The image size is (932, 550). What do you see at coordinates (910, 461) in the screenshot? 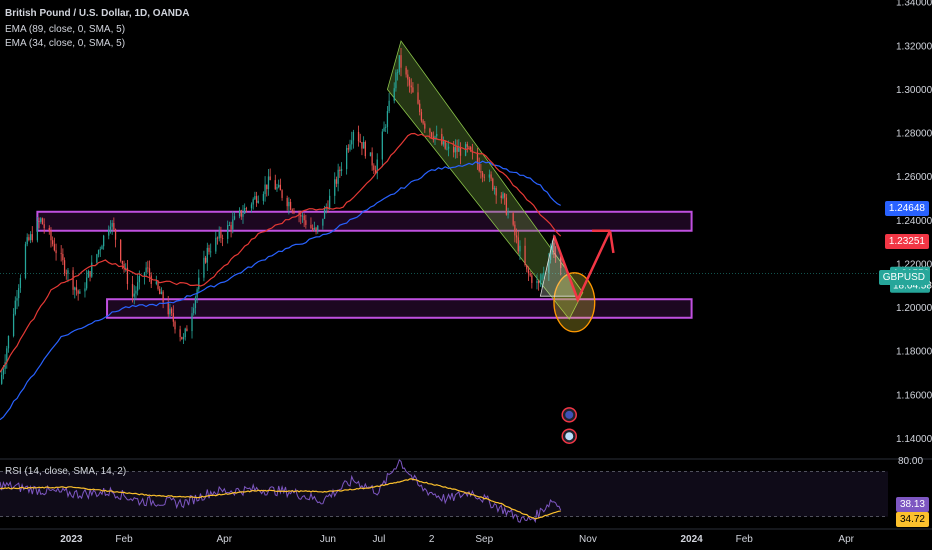
I see `rsi-axis-label: 80.00` at bounding box center [910, 461].